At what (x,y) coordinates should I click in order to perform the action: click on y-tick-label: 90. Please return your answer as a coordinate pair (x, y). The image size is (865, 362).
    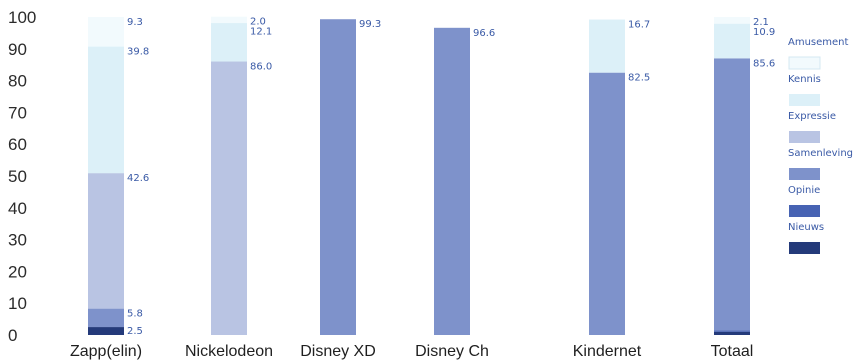
    Looking at the image, I should click on (17, 49).